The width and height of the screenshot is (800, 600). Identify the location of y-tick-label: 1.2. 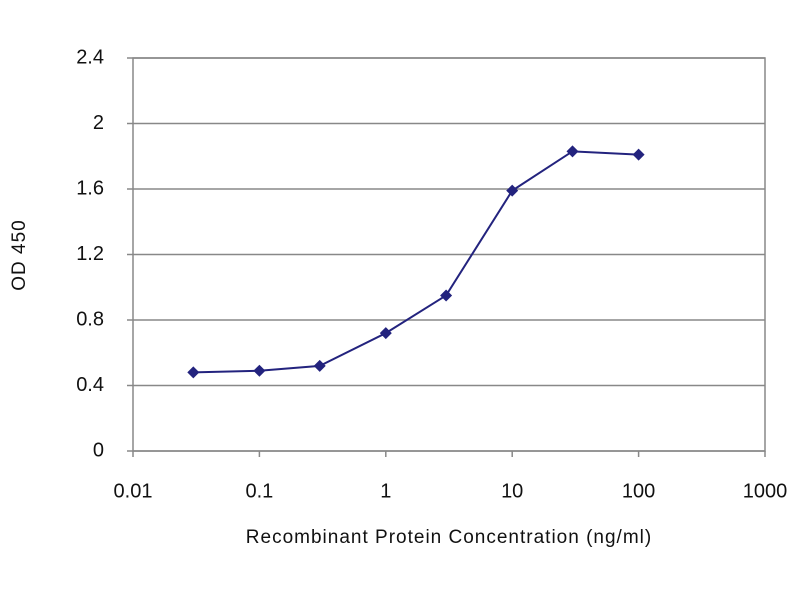
(90, 254).